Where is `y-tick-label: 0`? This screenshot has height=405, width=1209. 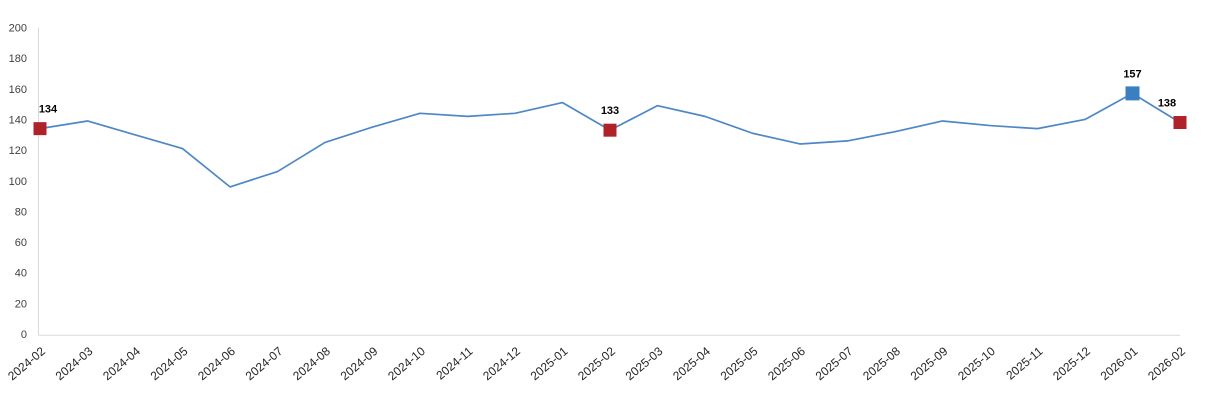
y-tick-label: 0 is located at coordinates (24, 335).